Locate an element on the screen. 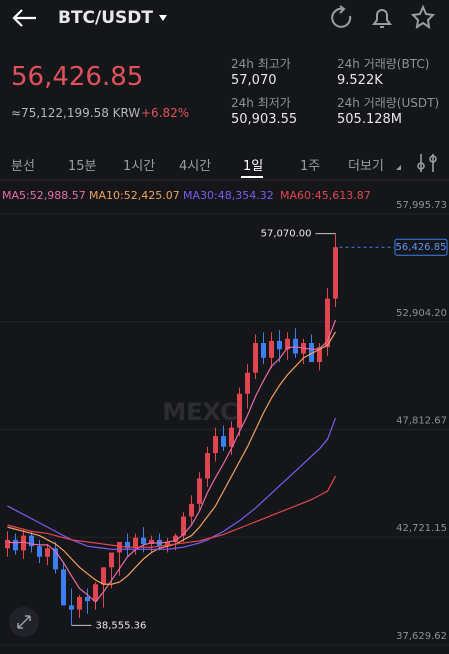 Image resolution: width=449 pixels, height=654 pixels. stat-value: 505.128M is located at coordinates (369, 119).